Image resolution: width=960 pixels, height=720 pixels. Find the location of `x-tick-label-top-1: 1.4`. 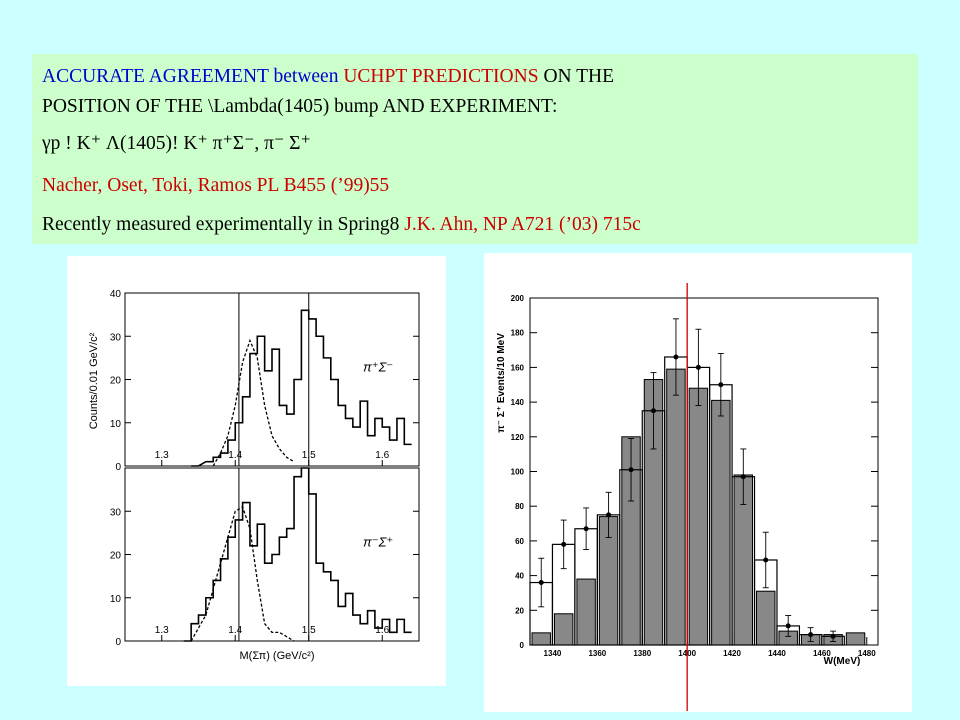

x-tick-label-top-1: 1.4 is located at coordinates (235, 455).